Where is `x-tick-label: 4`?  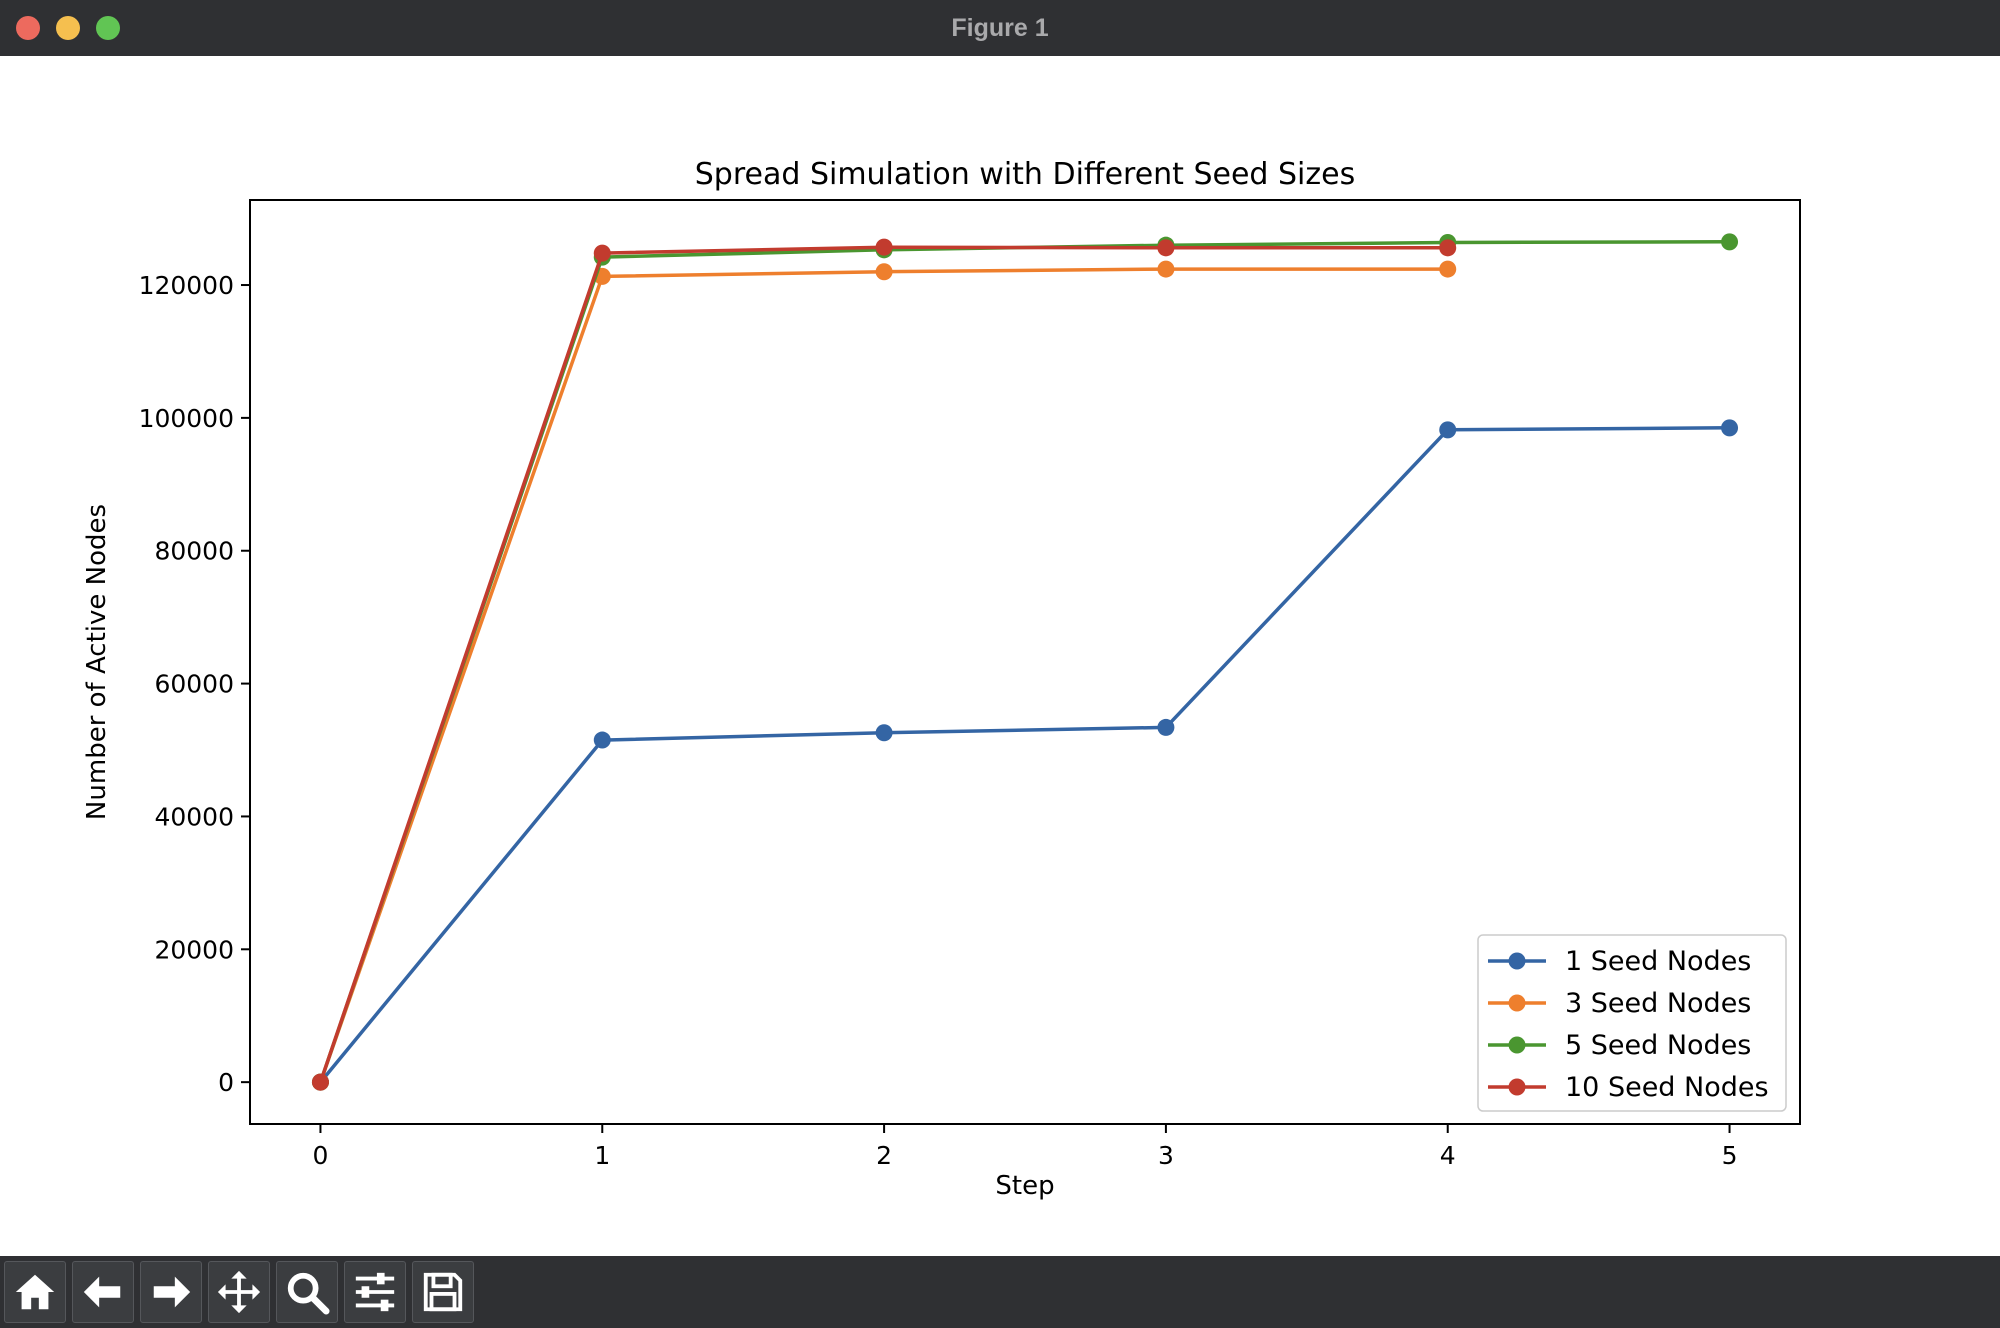
x-tick-label: 4 is located at coordinates (1448, 1155).